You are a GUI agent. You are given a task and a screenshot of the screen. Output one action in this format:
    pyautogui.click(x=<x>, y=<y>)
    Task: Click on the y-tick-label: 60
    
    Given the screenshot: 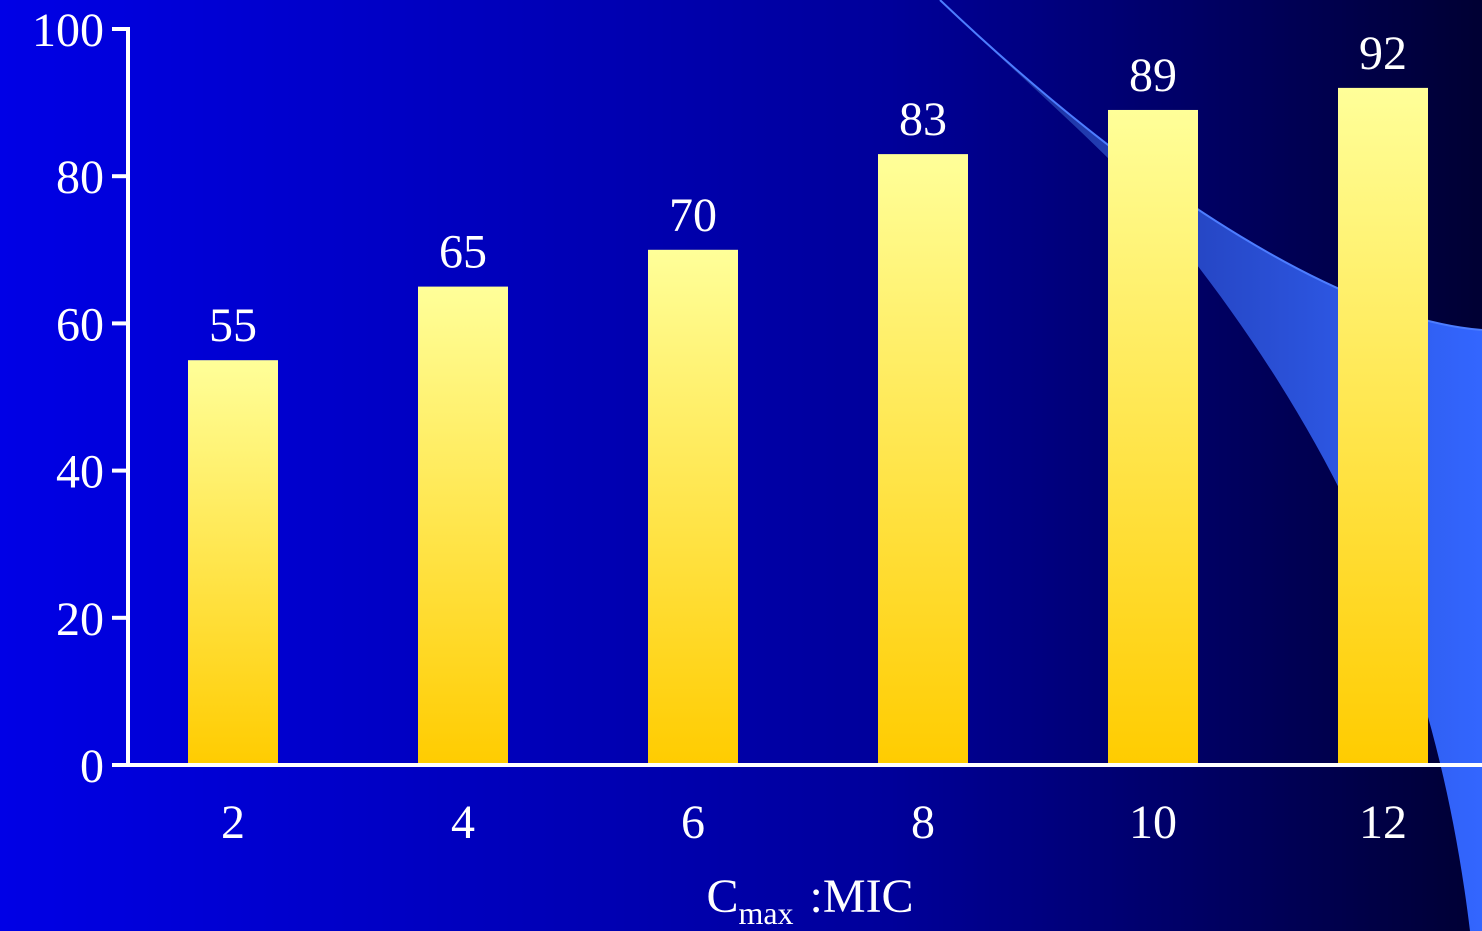 What is the action you would take?
    pyautogui.click(x=80, y=324)
    